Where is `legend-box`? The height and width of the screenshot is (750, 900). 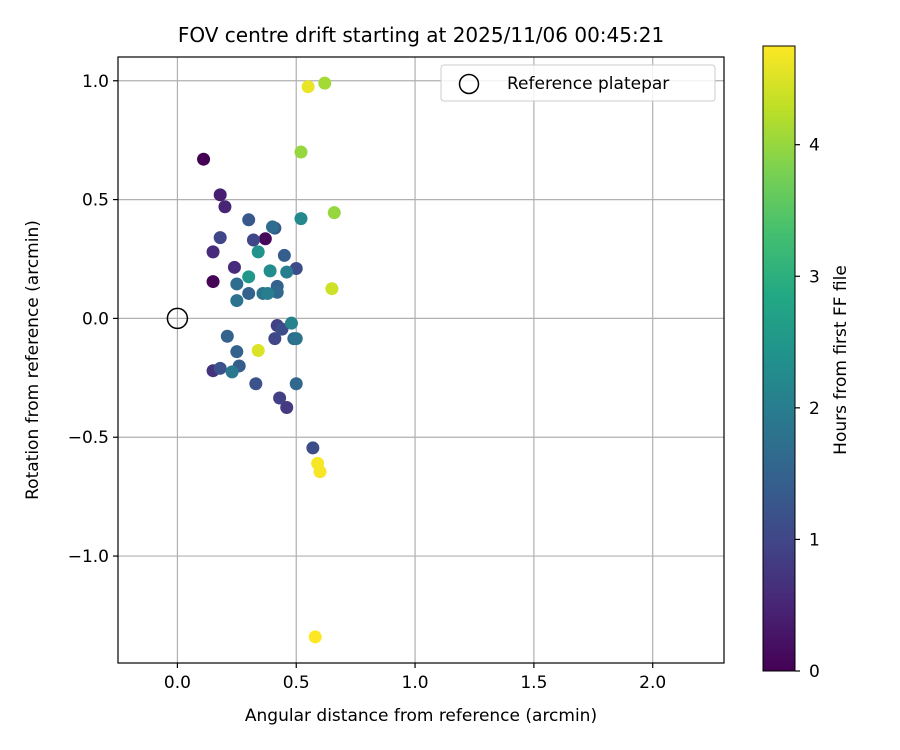
legend-box is located at coordinates (578, 83).